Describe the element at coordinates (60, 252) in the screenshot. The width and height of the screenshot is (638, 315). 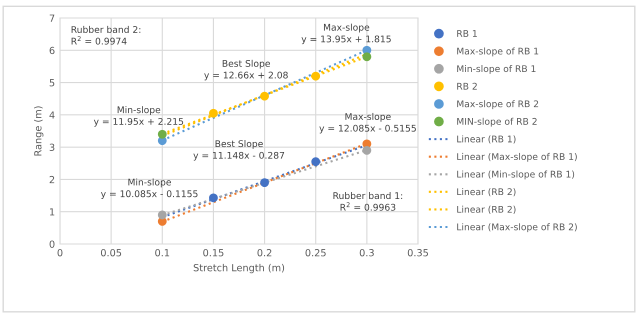
I see `x-tick-label: 0` at that location.